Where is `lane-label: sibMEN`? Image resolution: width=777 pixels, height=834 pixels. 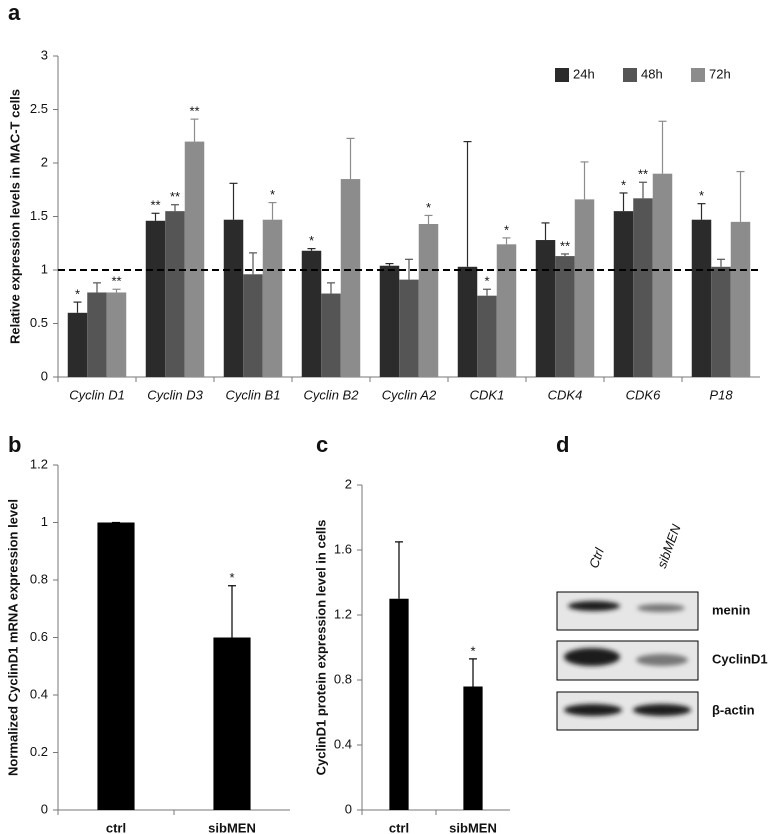
lane-label: sibMEN is located at coordinates (669, 546).